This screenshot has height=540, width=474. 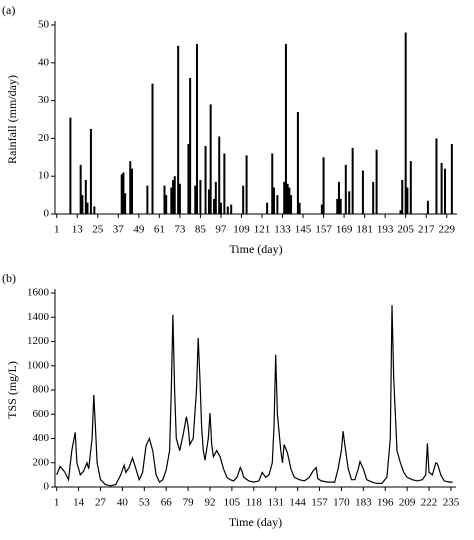 What do you see at coordinates (44, 176) in the screenshot?
I see `y-tick-label: 10` at bounding box center [44, 176].